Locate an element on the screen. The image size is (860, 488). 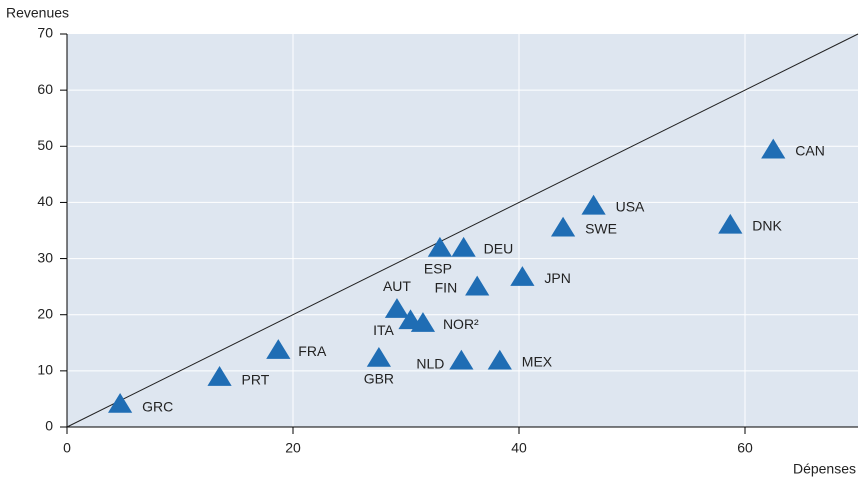
x-tick-label: 0 is located at coordinates (67, 448).